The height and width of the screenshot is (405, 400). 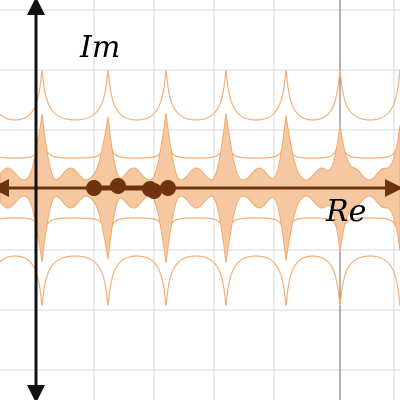 I want to click on imaginary-axis-label: Im, so click(x=99, y=47).